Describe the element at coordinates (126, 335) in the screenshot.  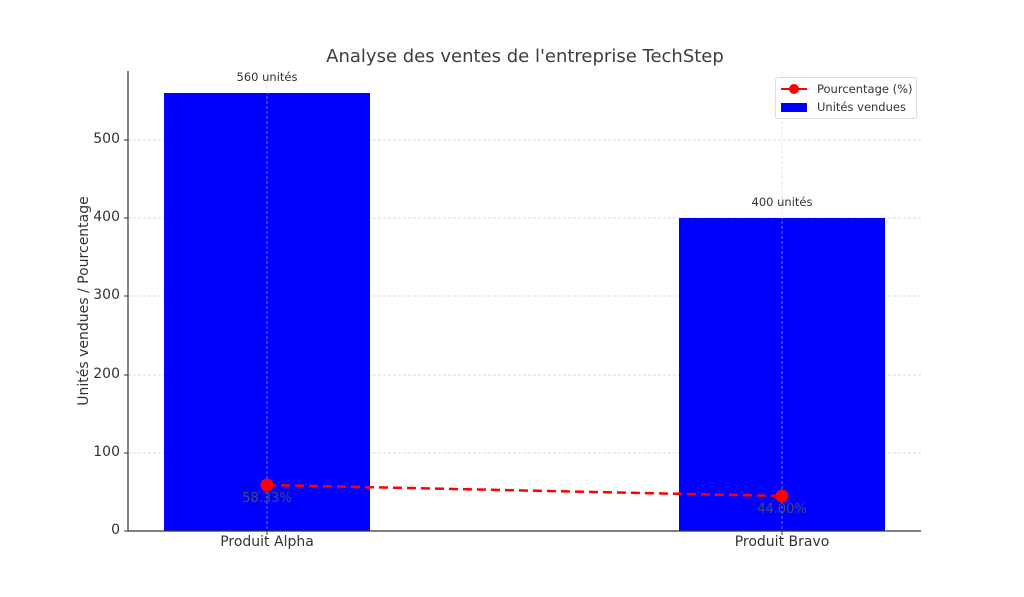
I see `y-tick-marks` at that location.